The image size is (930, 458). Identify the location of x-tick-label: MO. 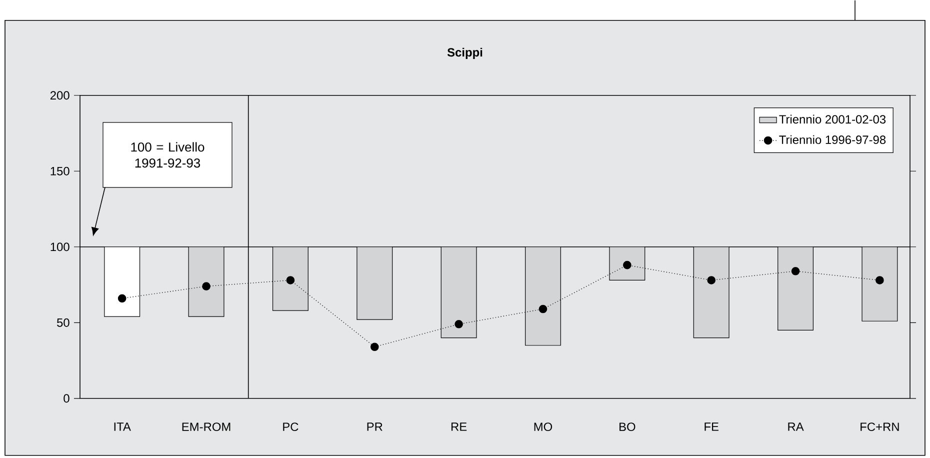
(543, 426).